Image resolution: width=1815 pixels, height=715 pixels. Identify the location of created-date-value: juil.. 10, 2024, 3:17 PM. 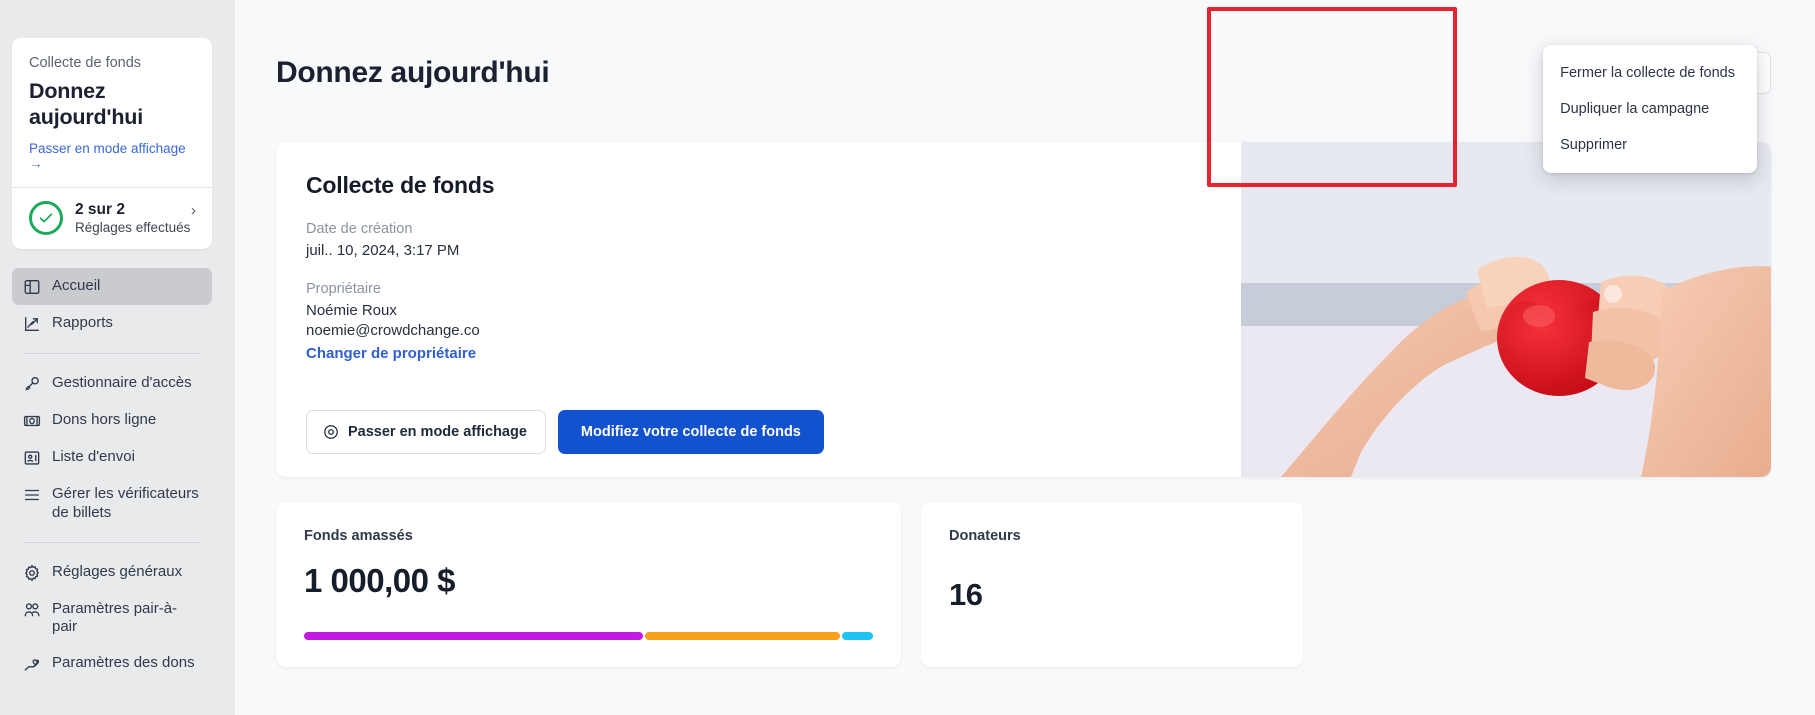
(383, 251).